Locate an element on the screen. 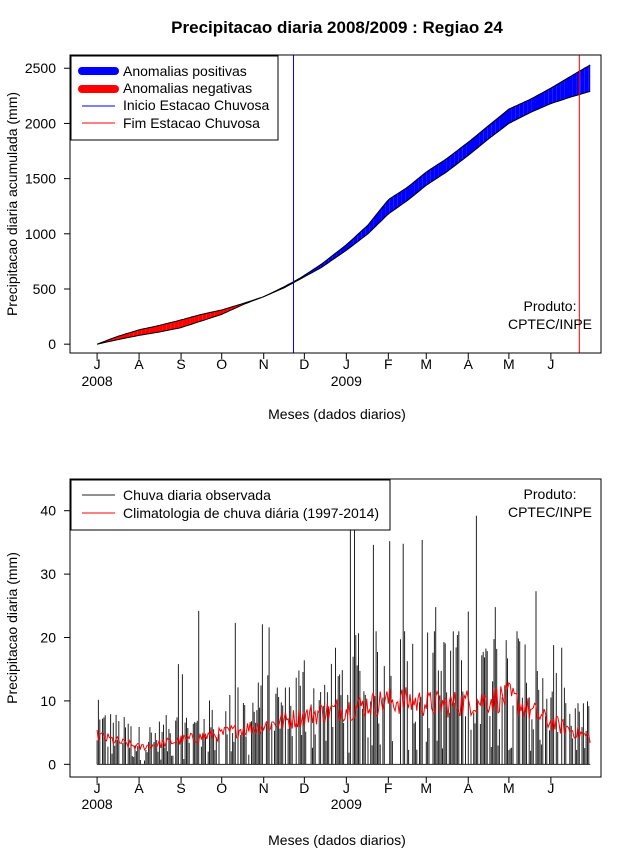  bottom-y-tick-label: 10 is located at coordinates (48, 701).